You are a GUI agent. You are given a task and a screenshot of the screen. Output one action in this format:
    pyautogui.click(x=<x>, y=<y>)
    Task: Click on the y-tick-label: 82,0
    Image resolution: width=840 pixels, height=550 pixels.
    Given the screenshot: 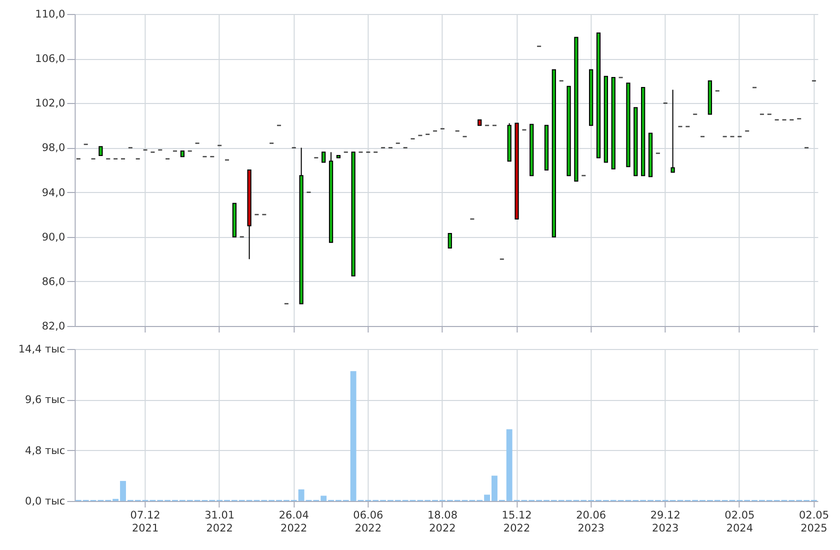 What is the action you would take?
    pyautogui.click(x=54, y=326)
    